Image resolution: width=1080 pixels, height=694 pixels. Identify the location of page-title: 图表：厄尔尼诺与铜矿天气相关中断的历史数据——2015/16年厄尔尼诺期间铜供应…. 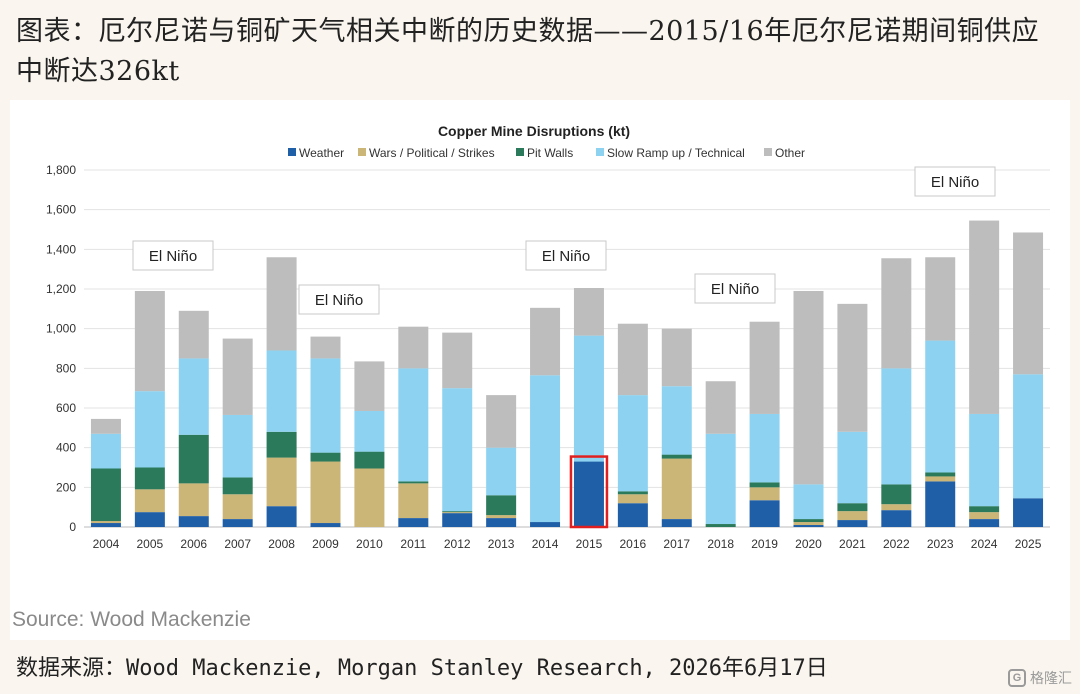
(528, 51).